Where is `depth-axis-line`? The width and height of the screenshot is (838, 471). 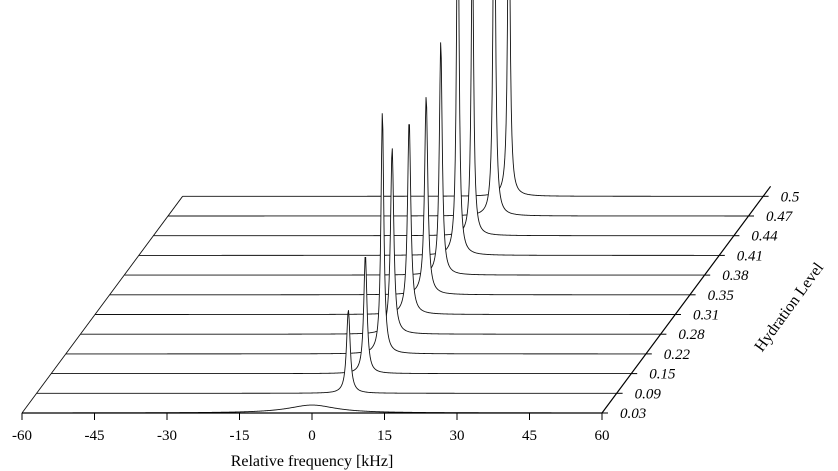
depth-axis-line is located at coordinates (686, 299).